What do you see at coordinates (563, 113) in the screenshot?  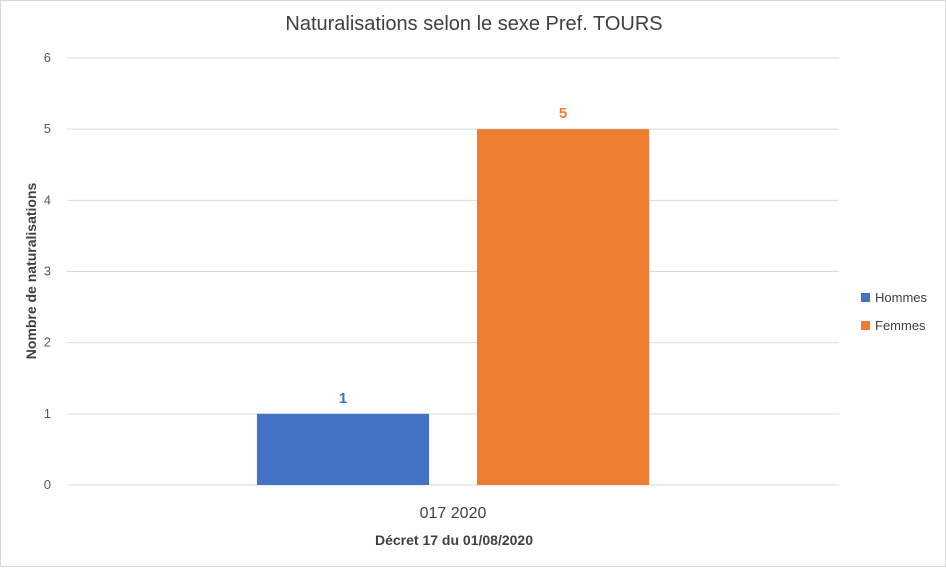 I see `data-label-femmes: 5` at bounding box center [563, 113].